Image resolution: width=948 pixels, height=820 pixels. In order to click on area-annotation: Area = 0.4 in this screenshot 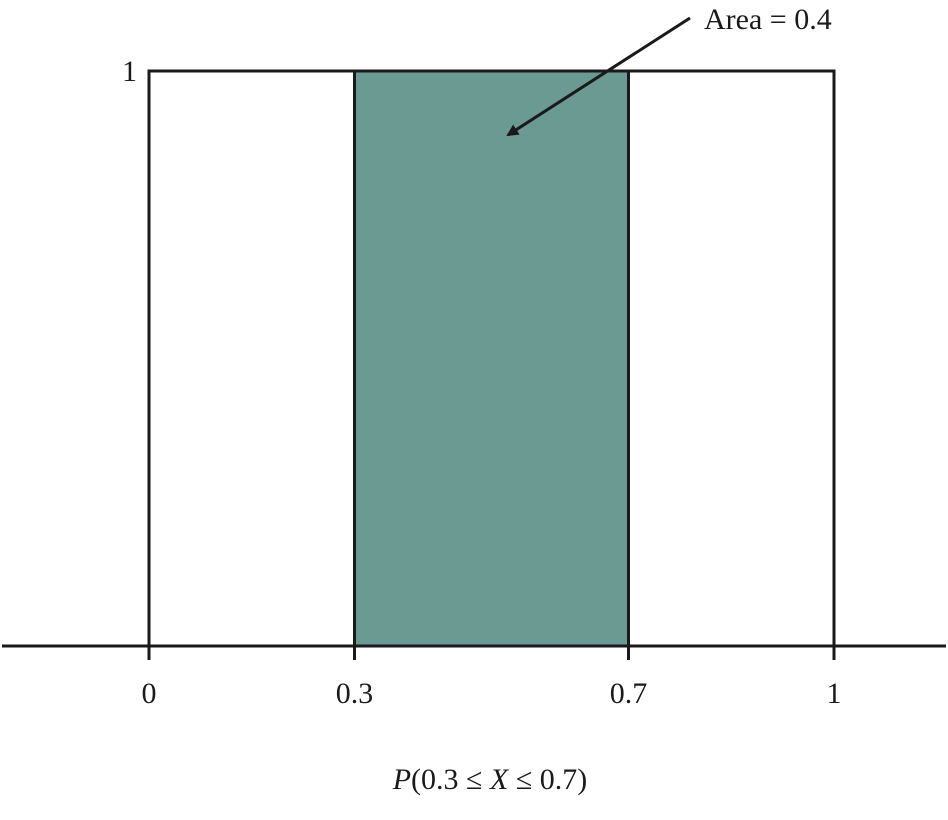, I will do `click(768, 19)`.